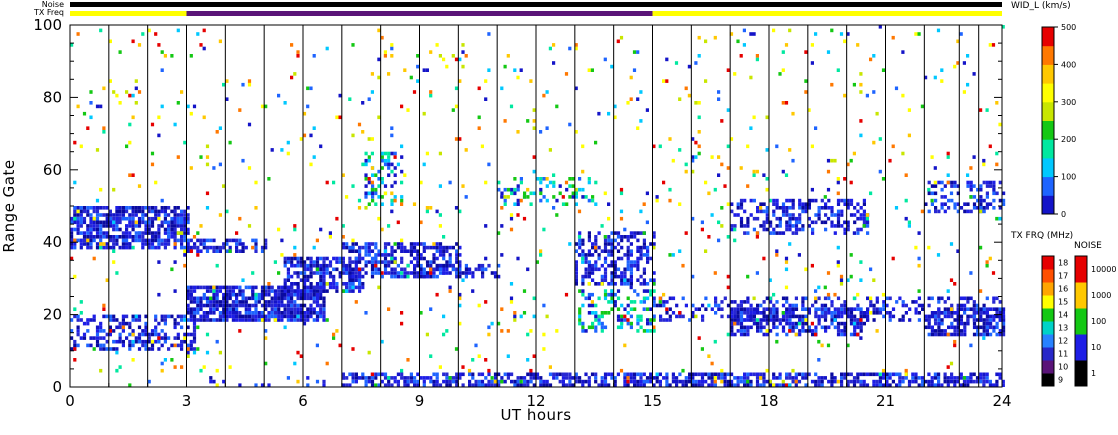 Image resolution: width=1118 pixels, height=435 pixels. What do you see at coordinates (1041, 236) in the screenshot?
I see `colorbar-txfreq-title: TX FRQ (MHz)` at bounding box center [1041, 236].